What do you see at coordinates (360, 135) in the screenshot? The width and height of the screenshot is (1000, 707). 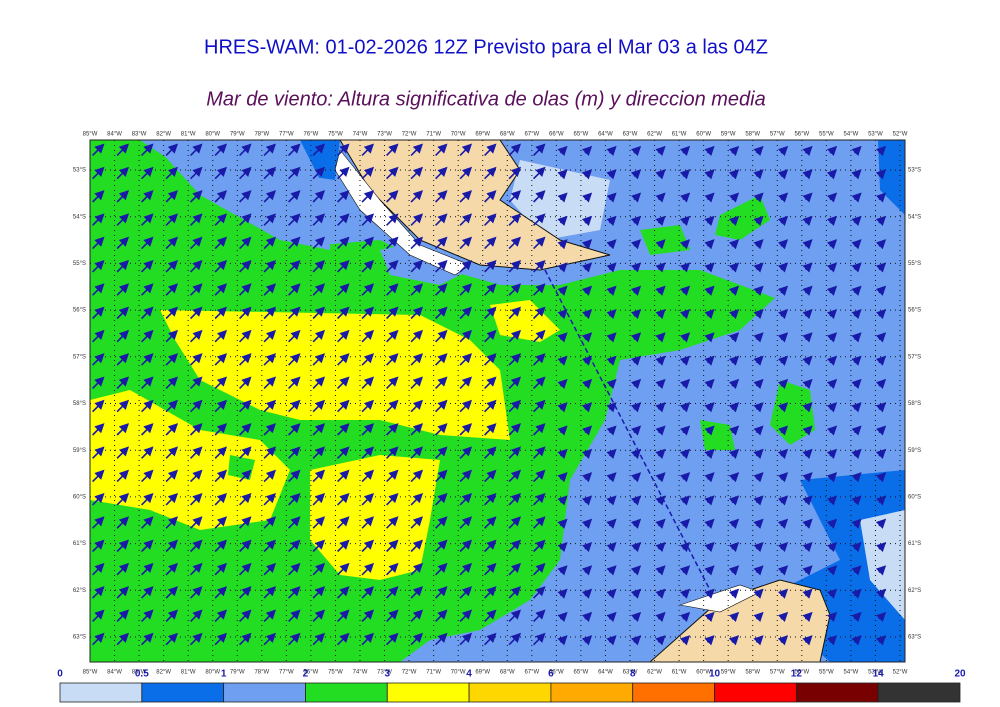 I see `lon-label: 74°W` at bounding box center [360, 135].